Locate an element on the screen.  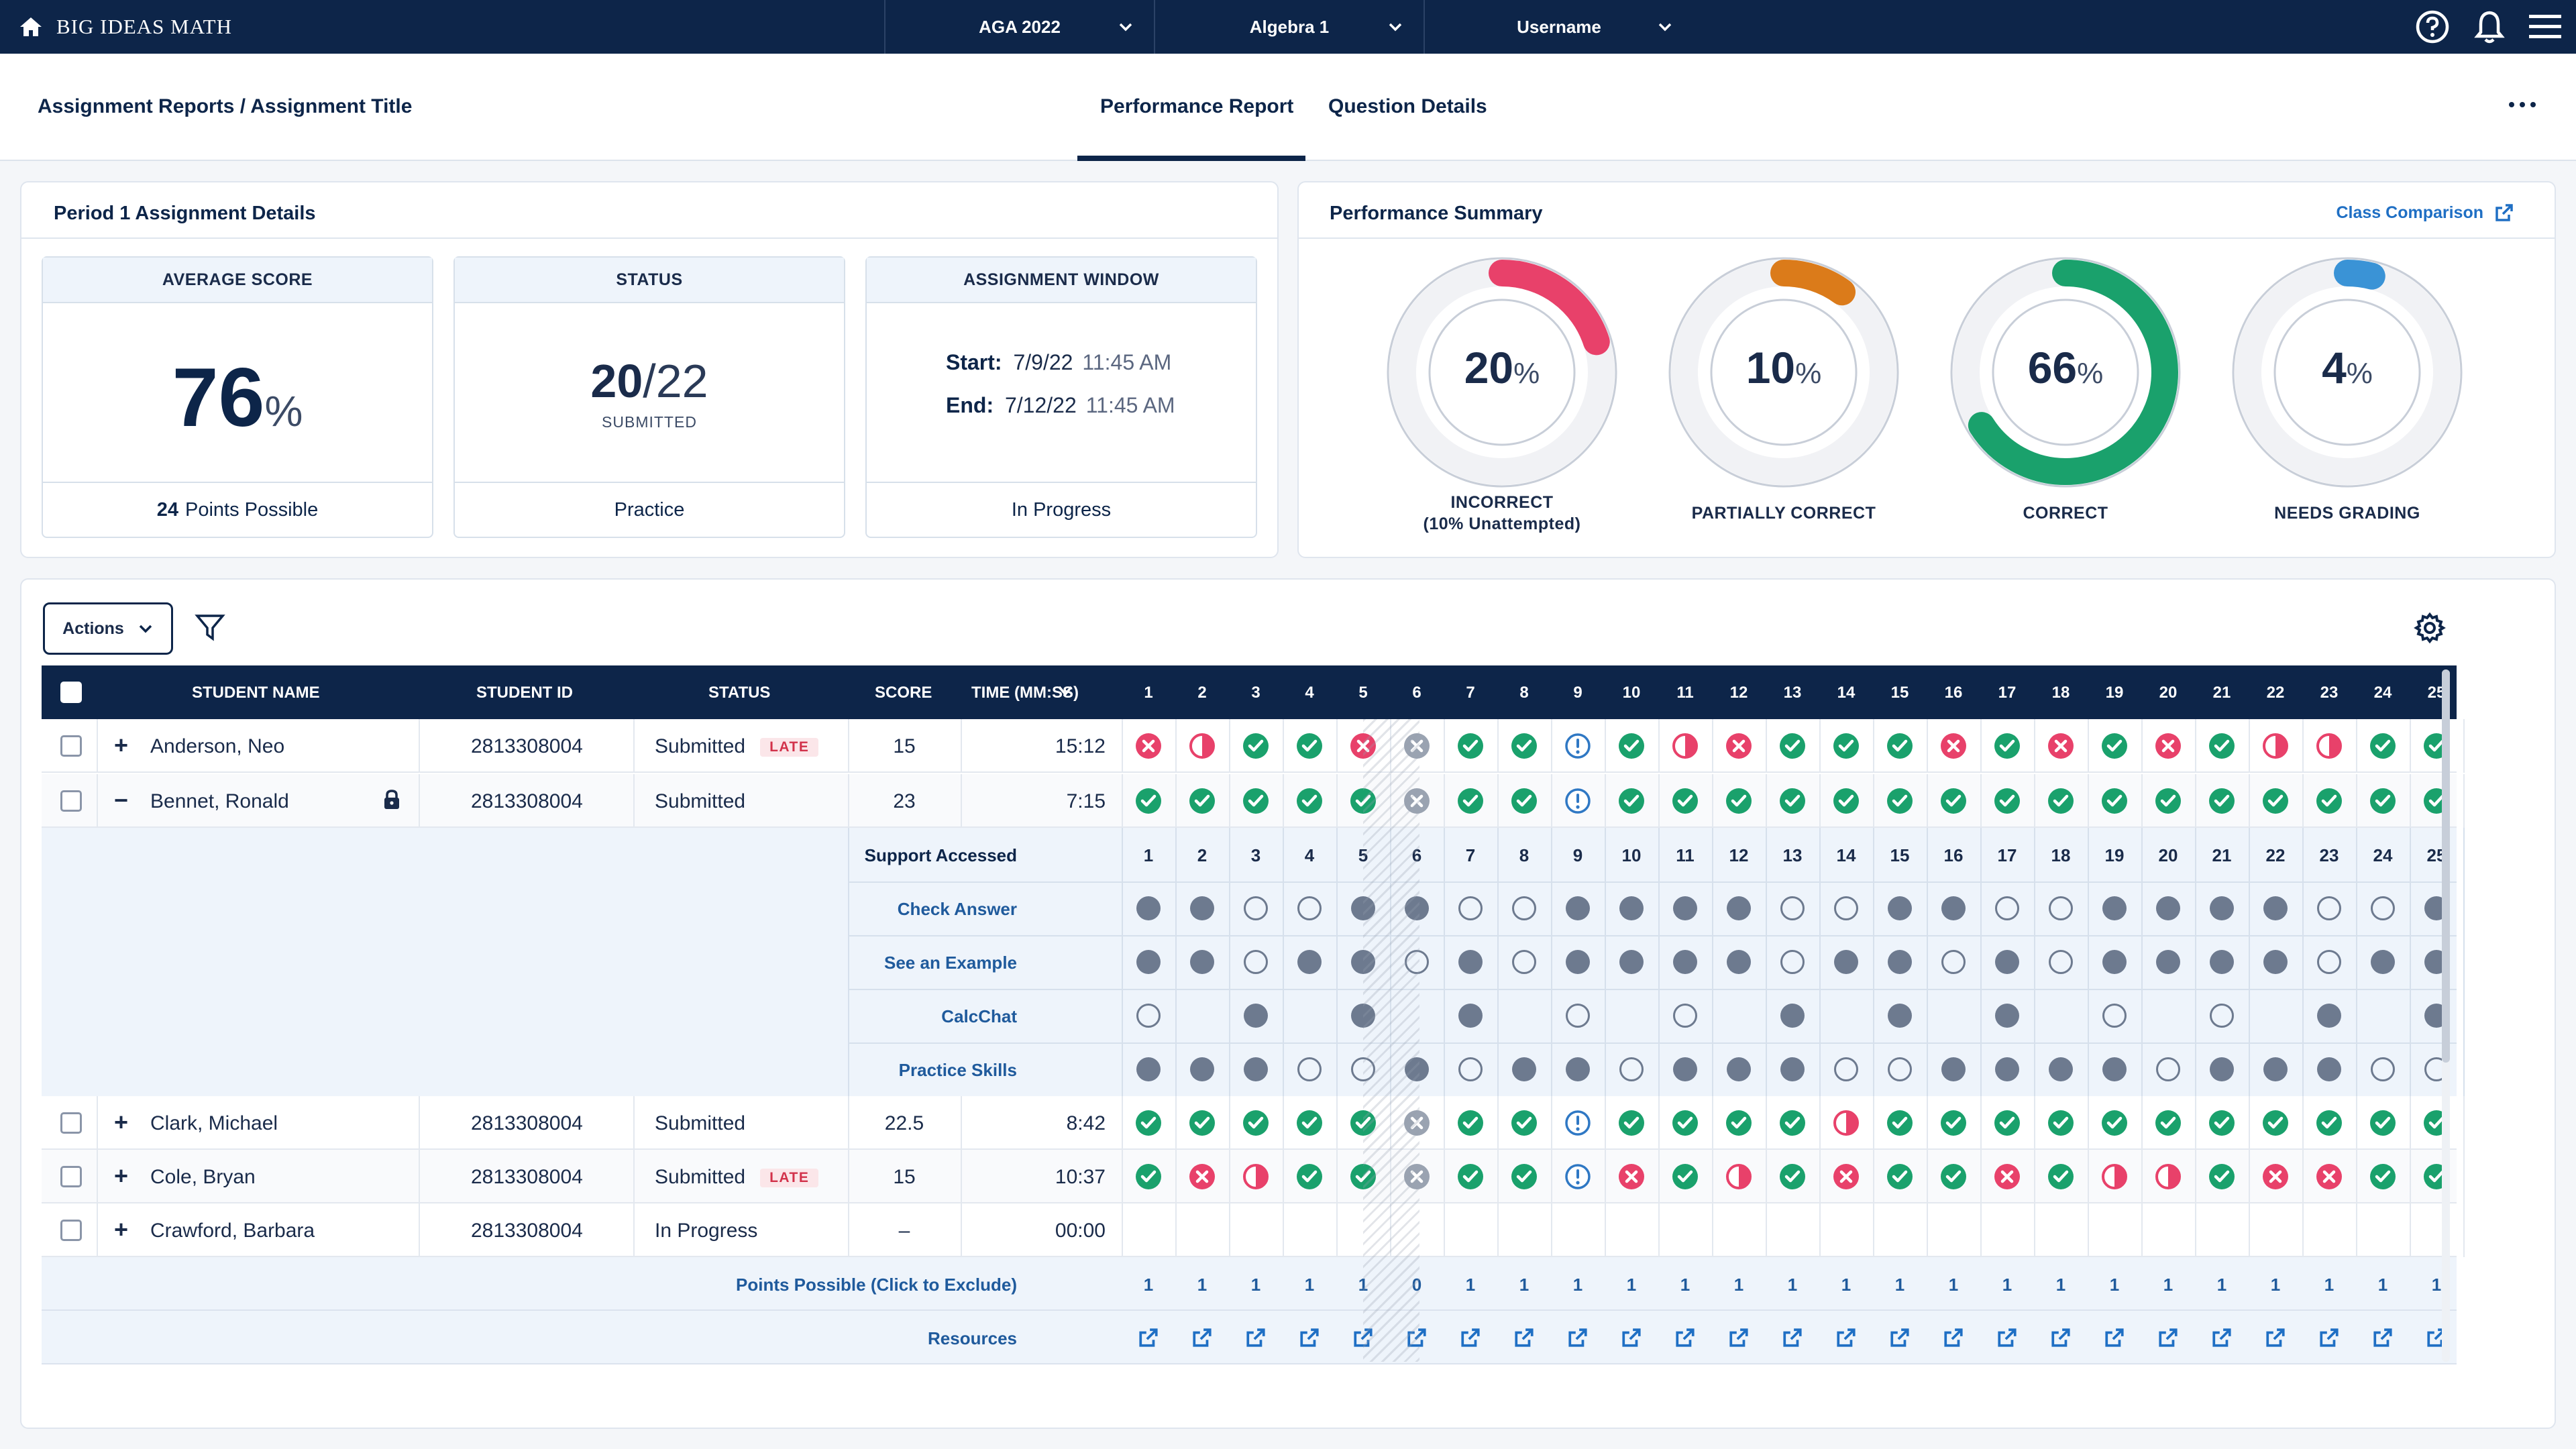
question-header-14: 14 is located at coordinates (1846, 693).